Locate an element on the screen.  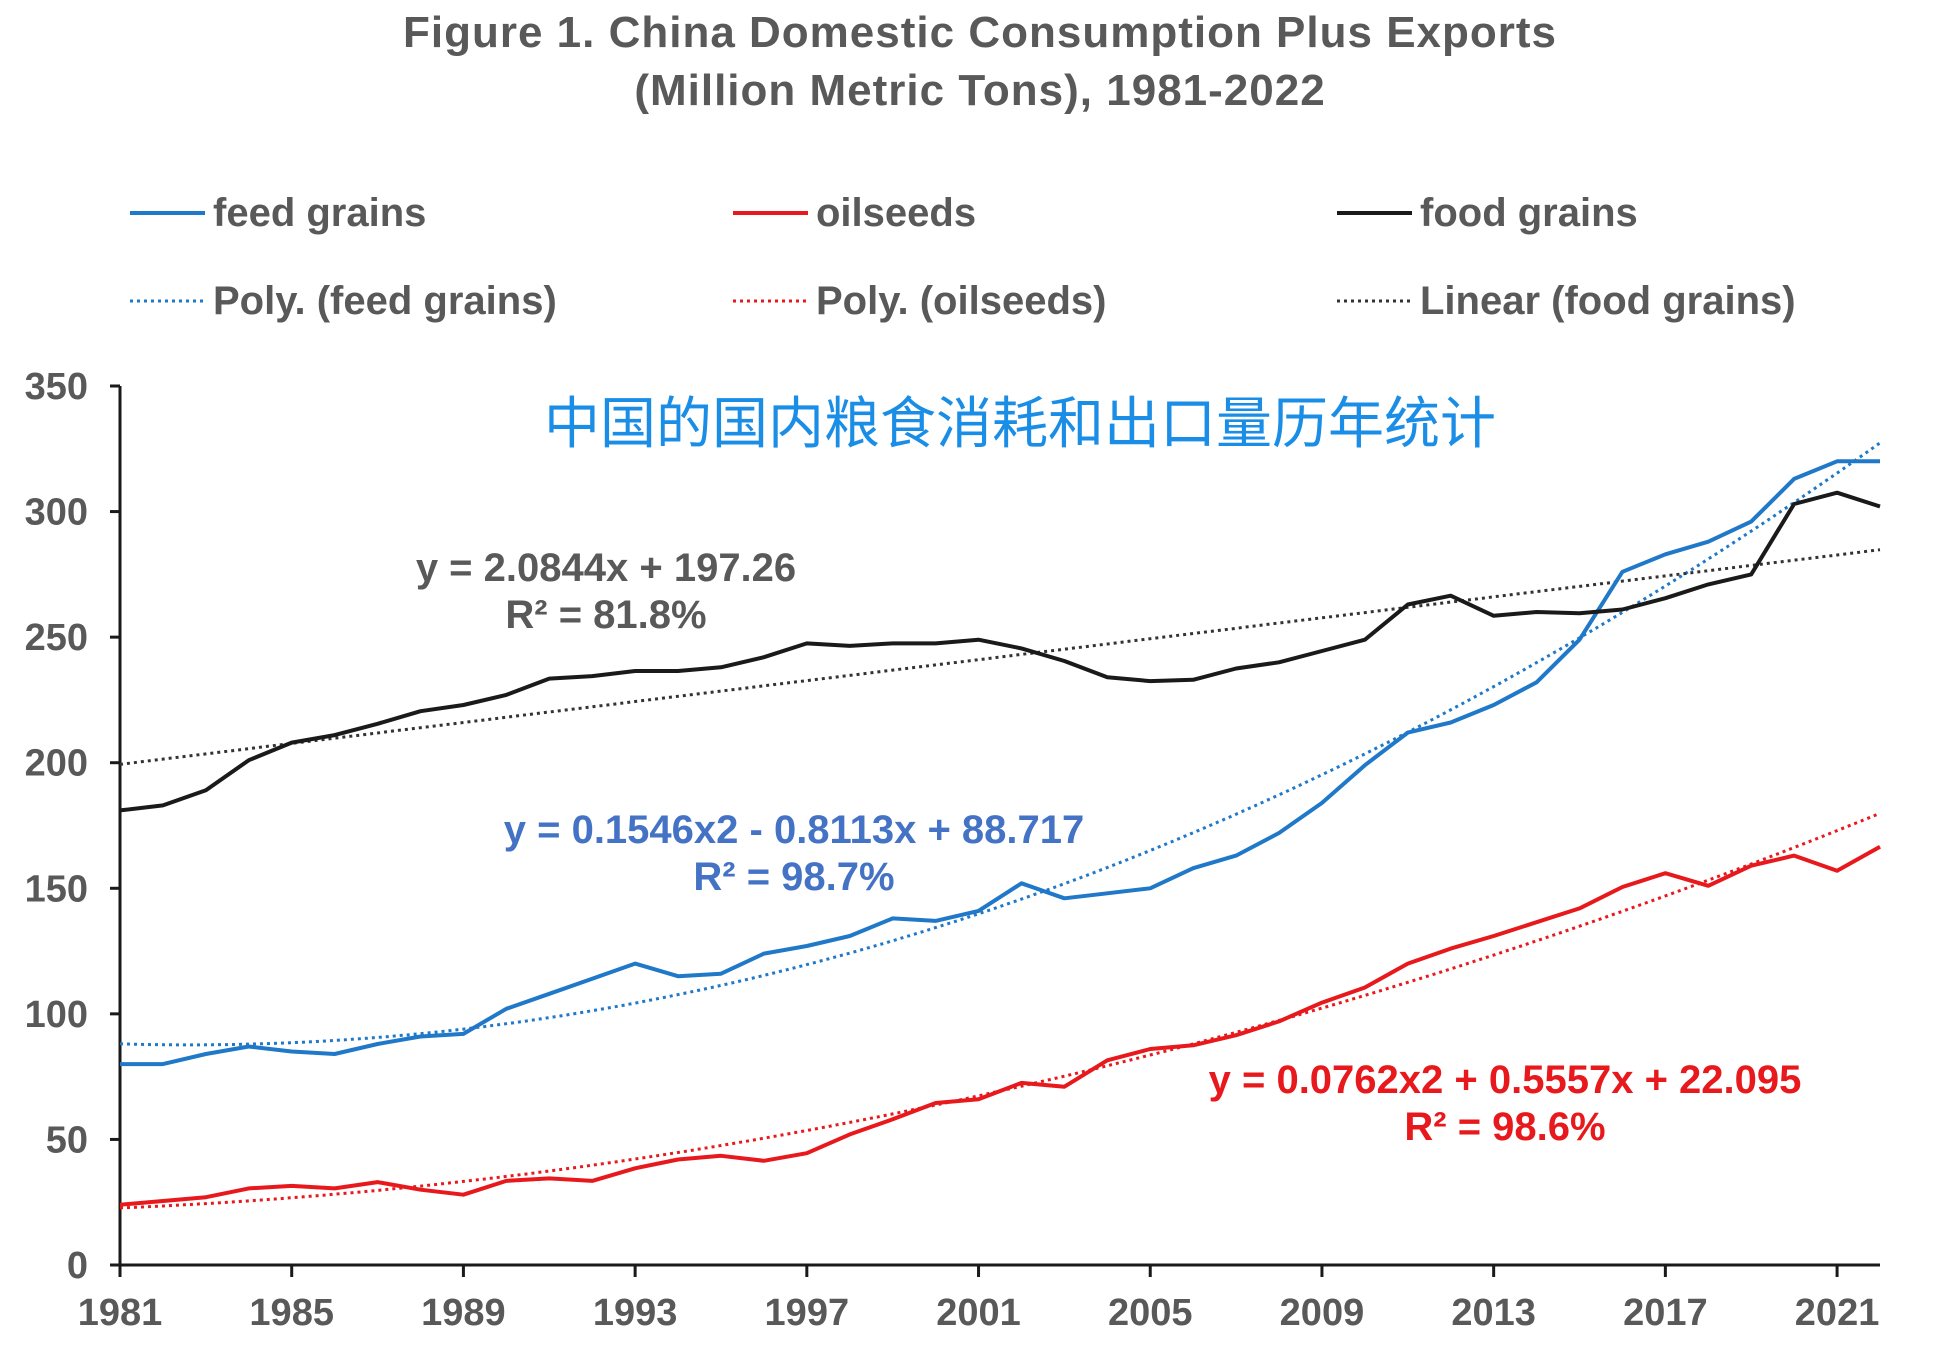
y-tick-label-100: 100 is located at coordinates (56, 1015).